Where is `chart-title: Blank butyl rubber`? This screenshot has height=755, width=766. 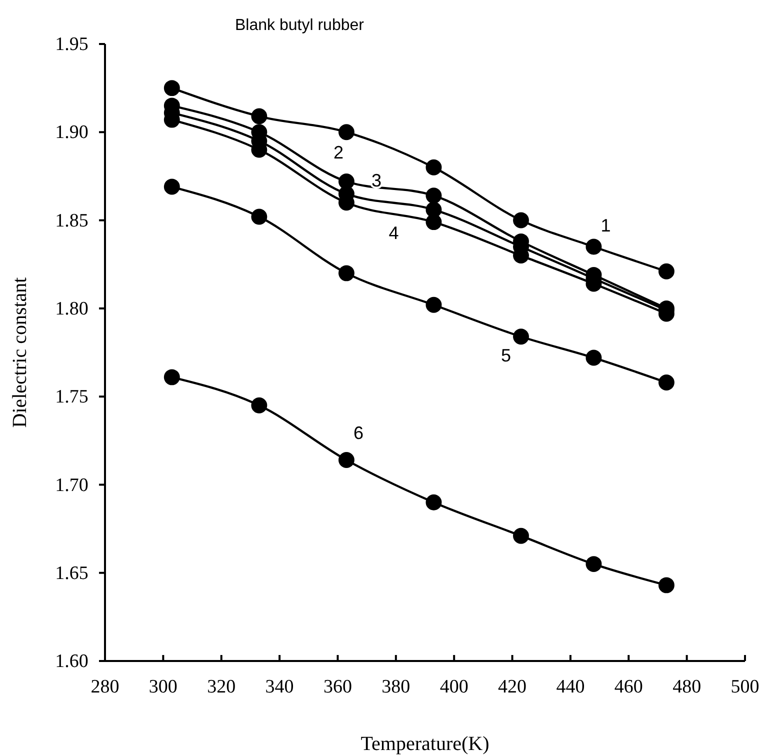 chart-title: Blank butyl rubber is located at coordinates (300, 25).